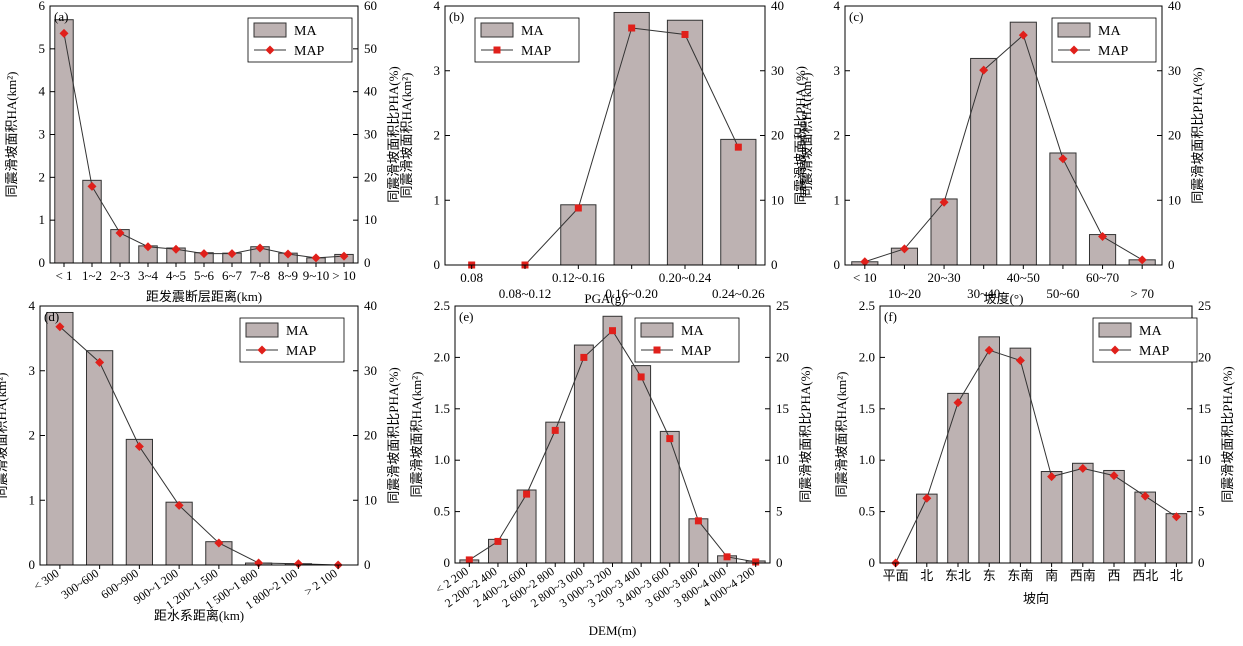 This screenshot has height=646, width=1243. What do you see at coordinates (204, 275) in the screenshot?
I see `x-tick-label: 5~6` at bounding box center [204, 275].